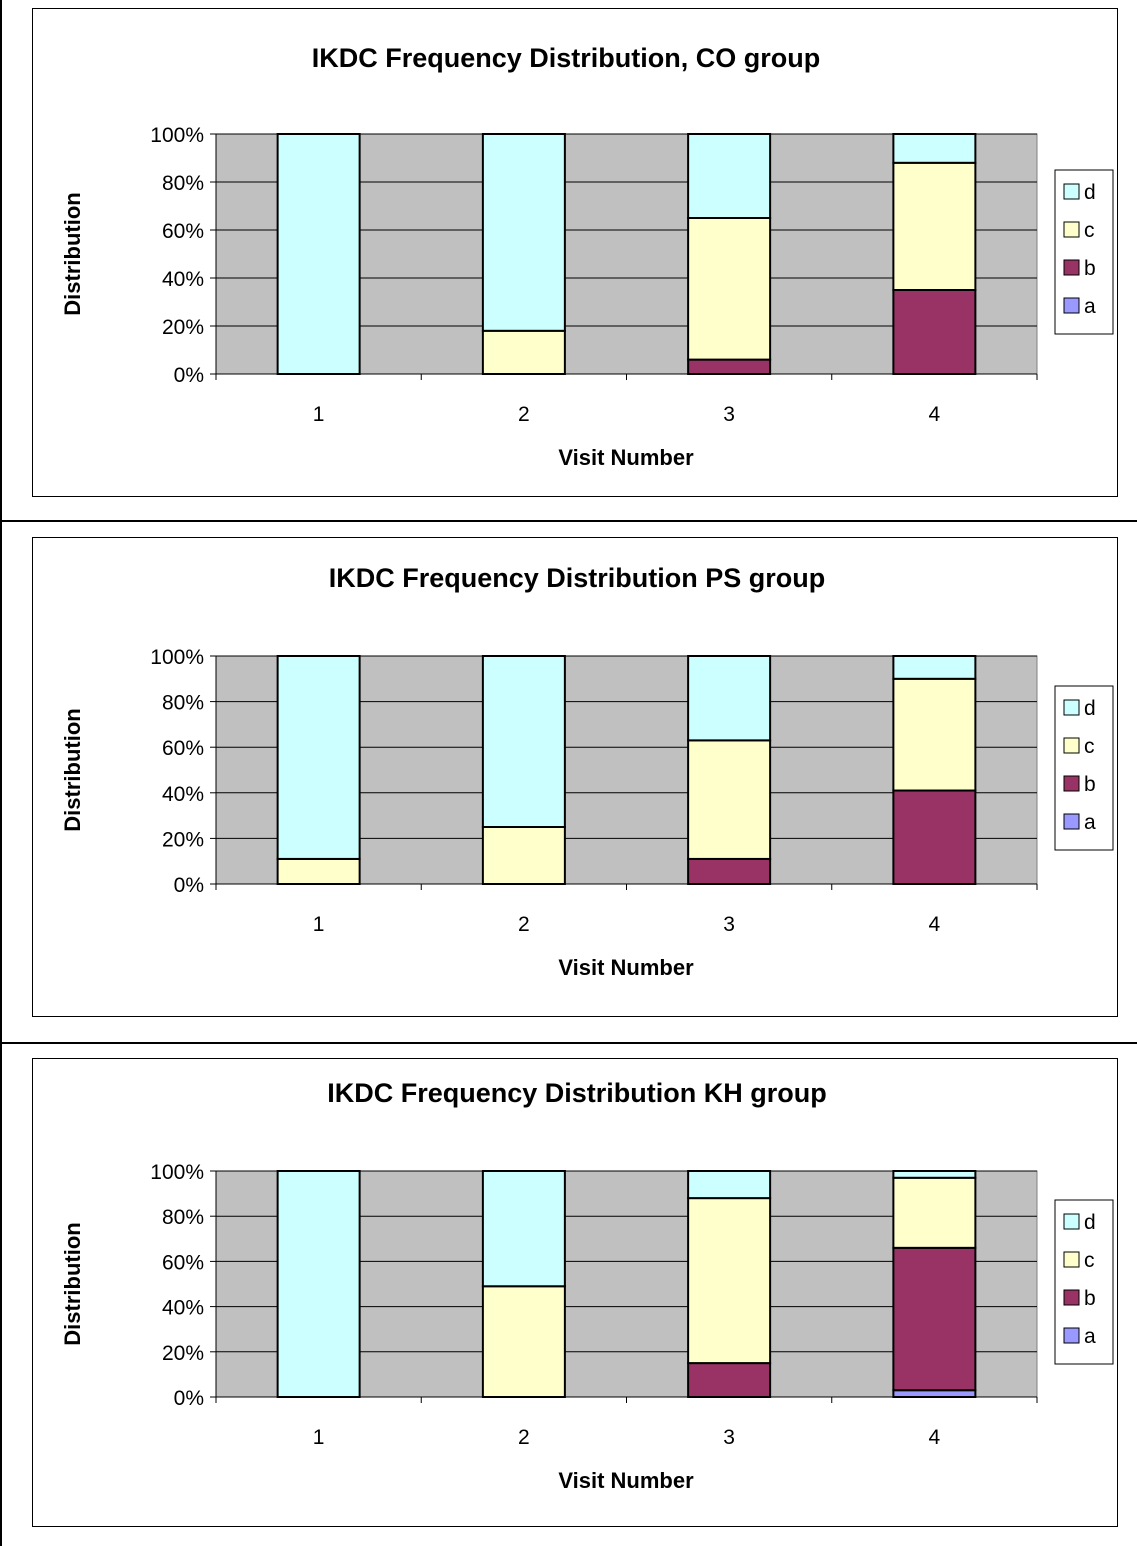 This screenshot has height=1546, width=1137. Describe the element at coordinates (934, 1394) in the screenshot. I see `bar-segment-a` at that location.